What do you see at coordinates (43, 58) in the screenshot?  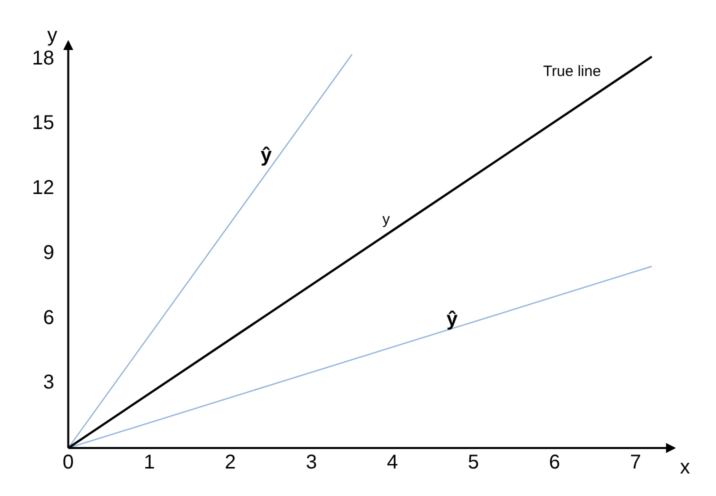 I see `y-tick-label: 18` at bounding box center [43, 58].